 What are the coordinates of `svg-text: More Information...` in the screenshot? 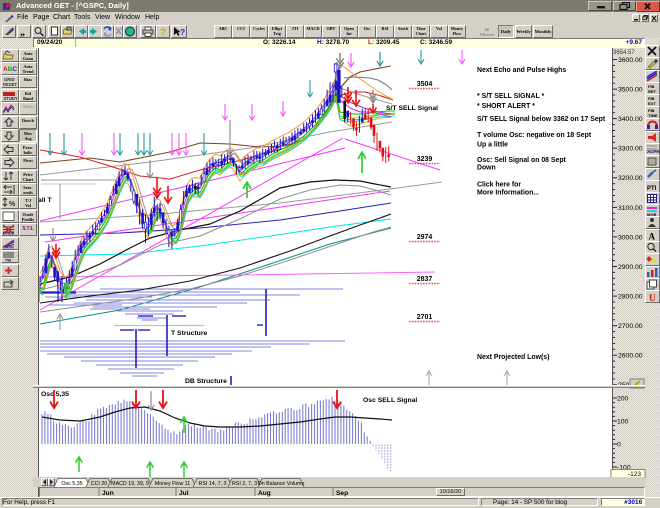 It's located at (508, 193).